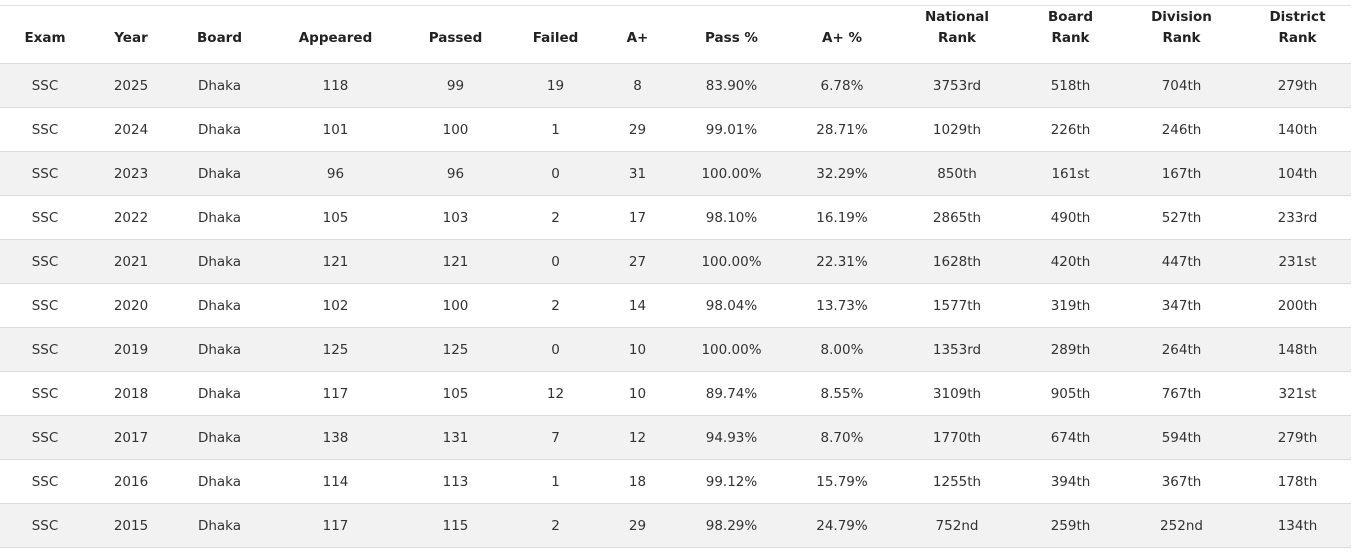  Describe the element at coordinates (455, 35) in the screenshot. I see `column-header-passed: Passed` at that location.